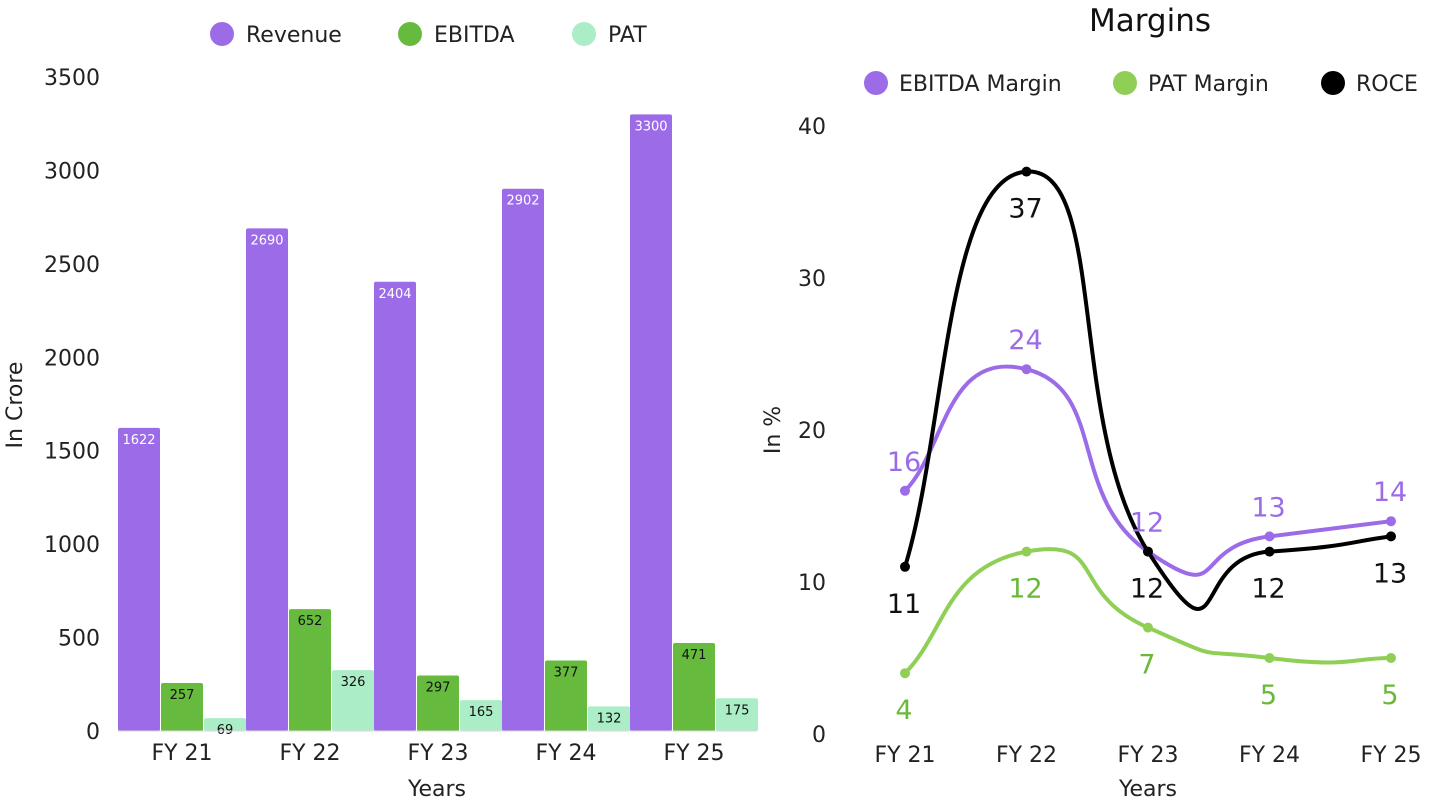  I want to click on data-label-pat-margin-fy-22: 12, so click(1025, 589).